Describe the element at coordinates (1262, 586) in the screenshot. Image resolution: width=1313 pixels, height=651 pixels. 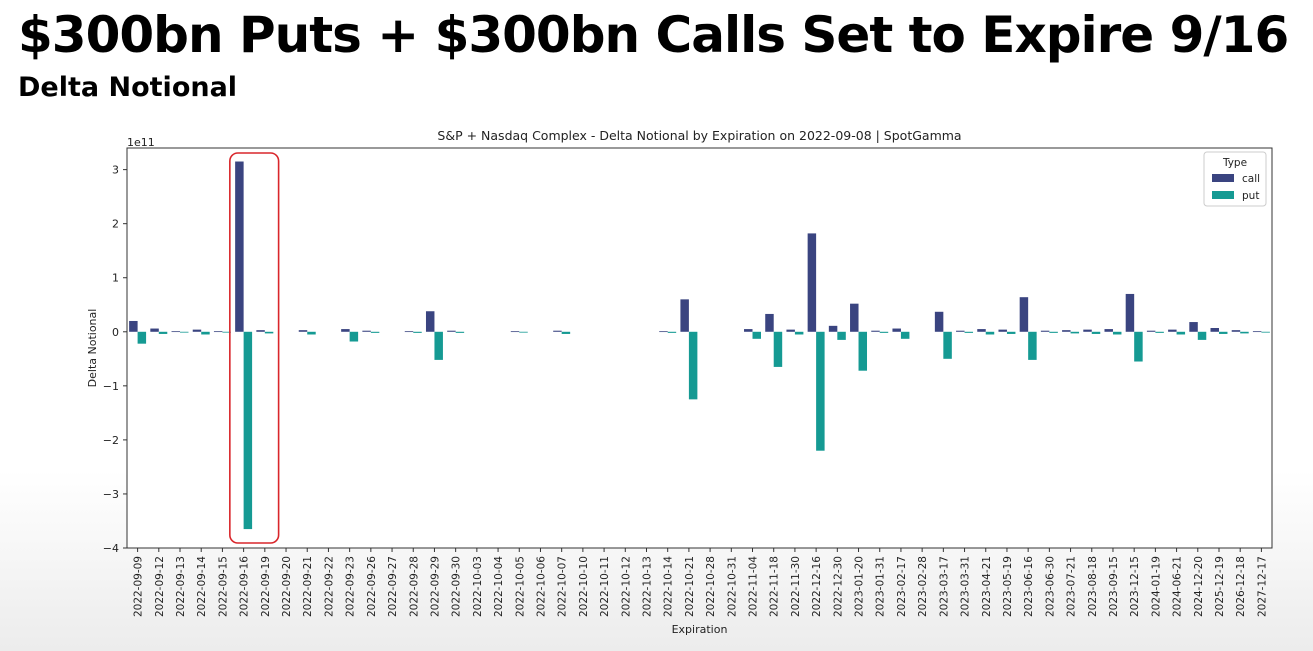
I see `x-tick-label: 2027-12-17` at that location.